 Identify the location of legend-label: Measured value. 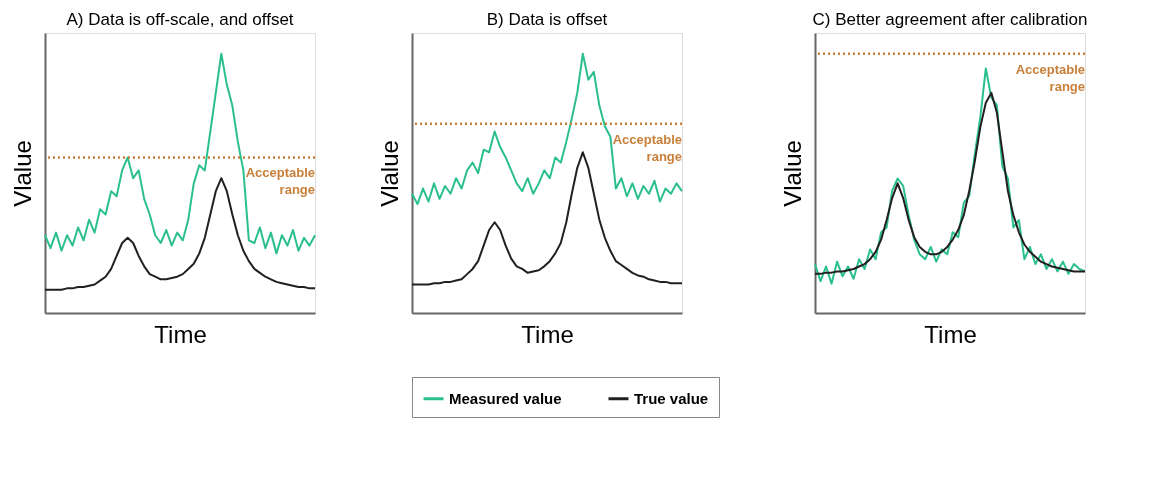
(505, 398).